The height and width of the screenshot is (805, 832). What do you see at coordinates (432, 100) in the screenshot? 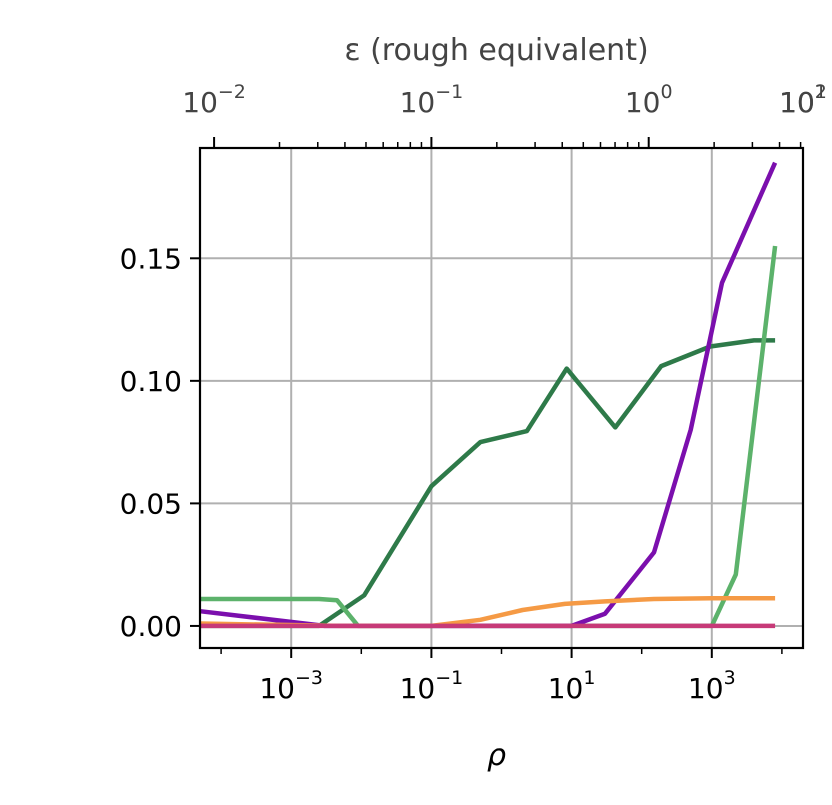
I see `top-tick-label: 10⁻¹` at bounding box center [432, 100].